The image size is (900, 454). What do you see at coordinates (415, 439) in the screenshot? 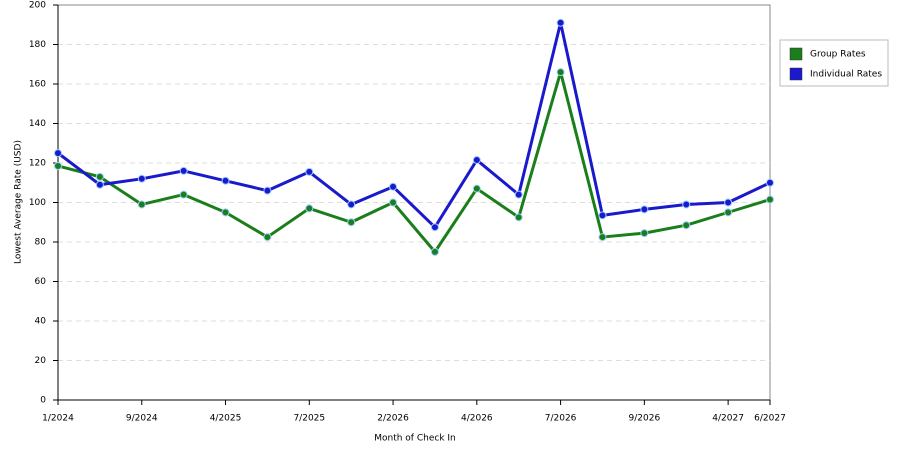
I see `x-axis-title: Month of Check In` at bounding box center [415, 439].